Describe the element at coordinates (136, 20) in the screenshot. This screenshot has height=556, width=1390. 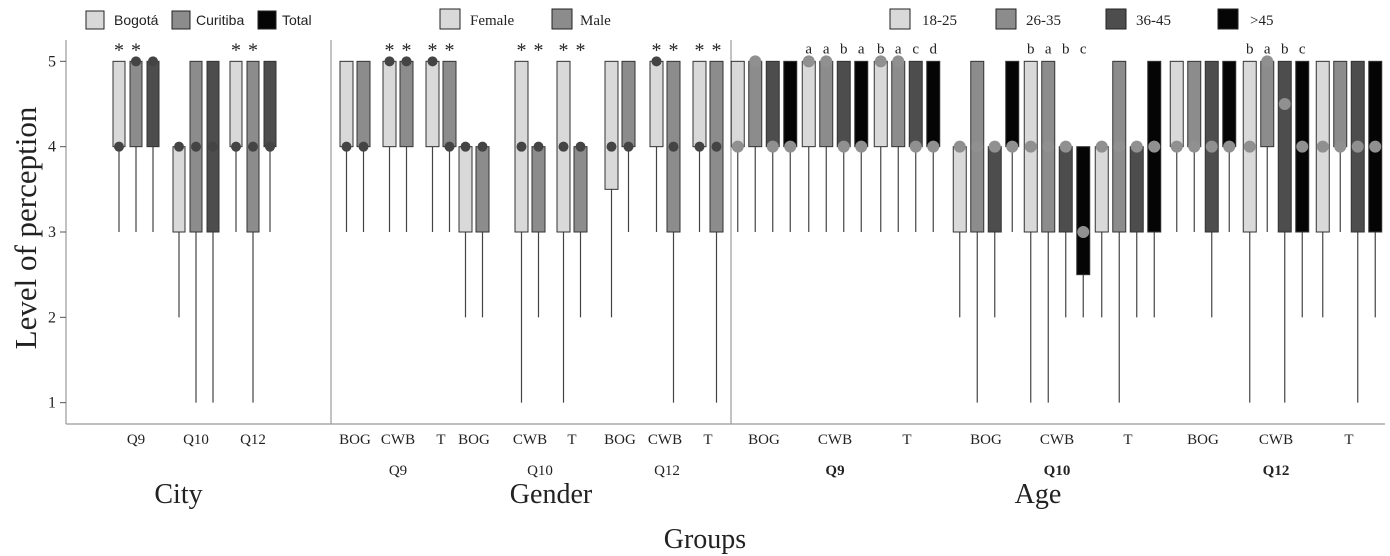
I see `legend-label: Bogotá` at that location.